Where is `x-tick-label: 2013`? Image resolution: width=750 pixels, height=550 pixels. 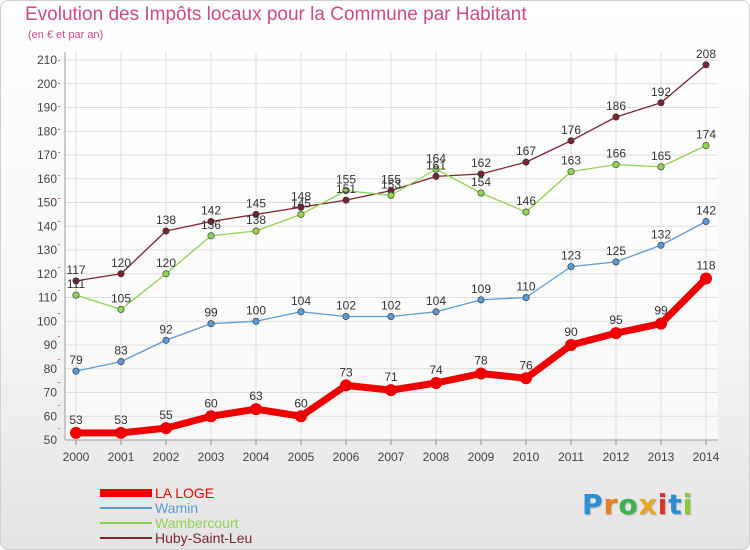
x-tick-label: 2013 is located at coordinates (661, 457).